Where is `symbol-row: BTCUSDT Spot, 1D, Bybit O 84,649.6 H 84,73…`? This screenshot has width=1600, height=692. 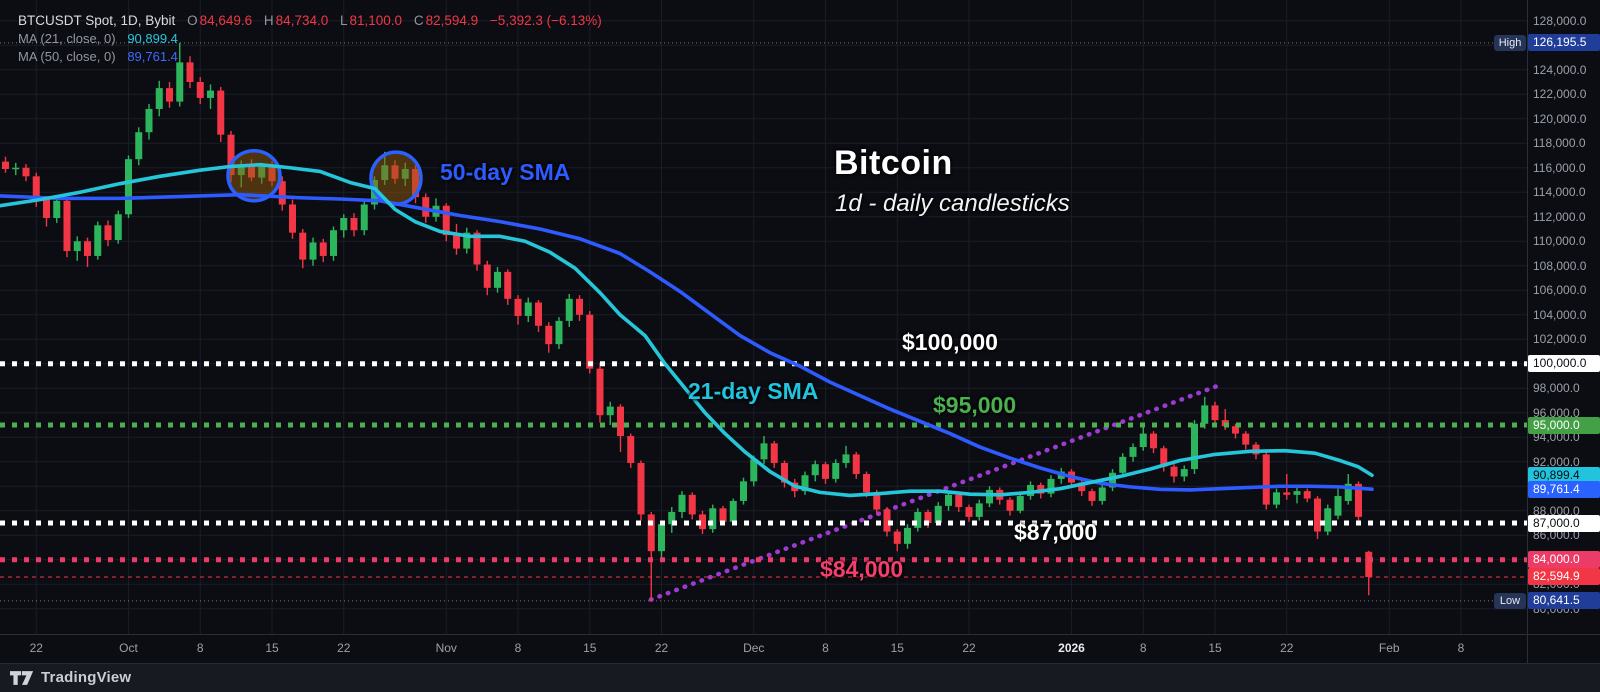
symbol-row: BTCUSDT Spot, 1D, Bybit O 84,649.6 H 84,73… is located at coordinates (310, 21).